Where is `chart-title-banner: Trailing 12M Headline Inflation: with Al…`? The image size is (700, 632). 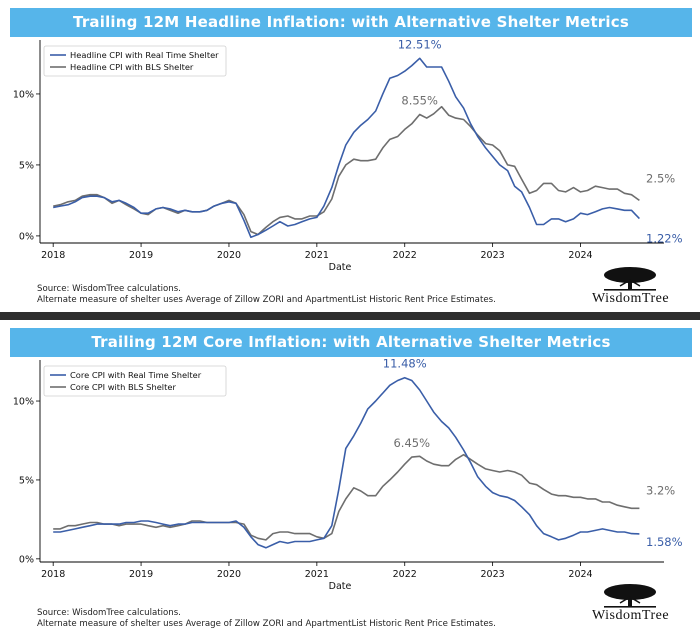
chart-title-banner: Trailing 12M Headline Inflation: with Al… is located at coordinates (351, 22).